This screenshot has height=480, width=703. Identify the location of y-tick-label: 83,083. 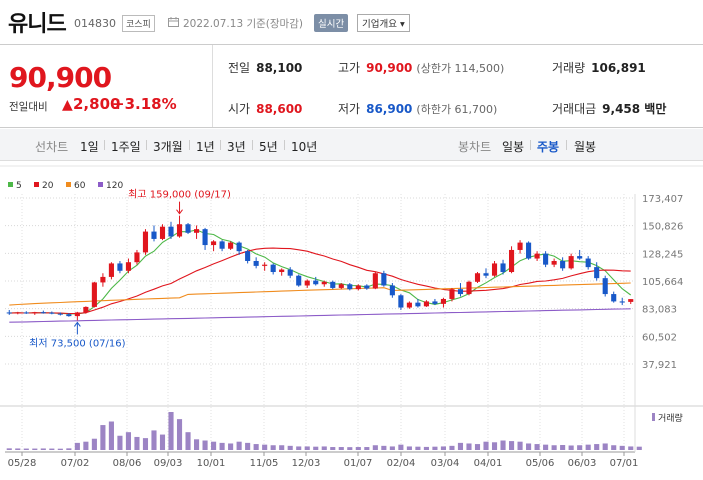
(659, 310).